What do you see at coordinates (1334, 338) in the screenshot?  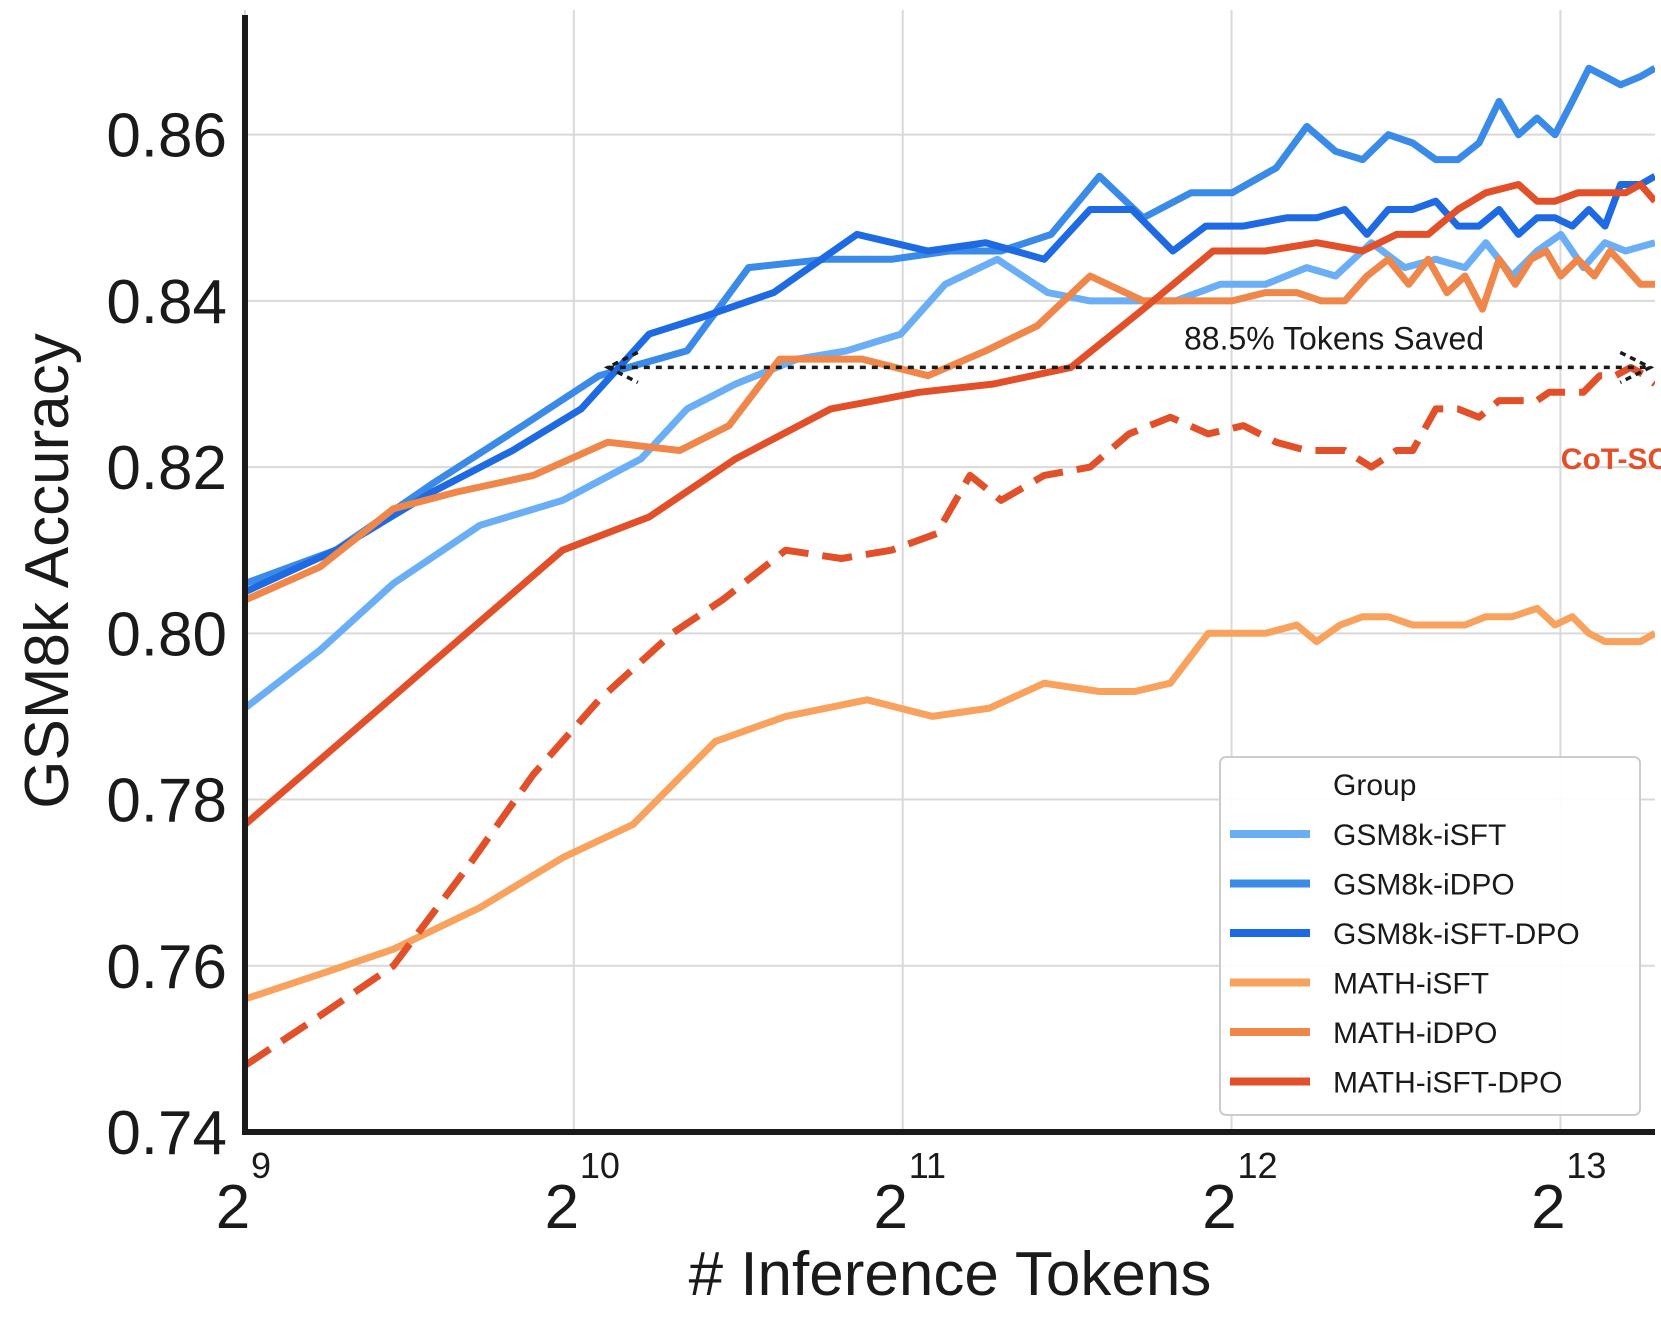 I see `tokens-saved-label: 88.5% Tokens Saved` at bounding box center [1334, 338].